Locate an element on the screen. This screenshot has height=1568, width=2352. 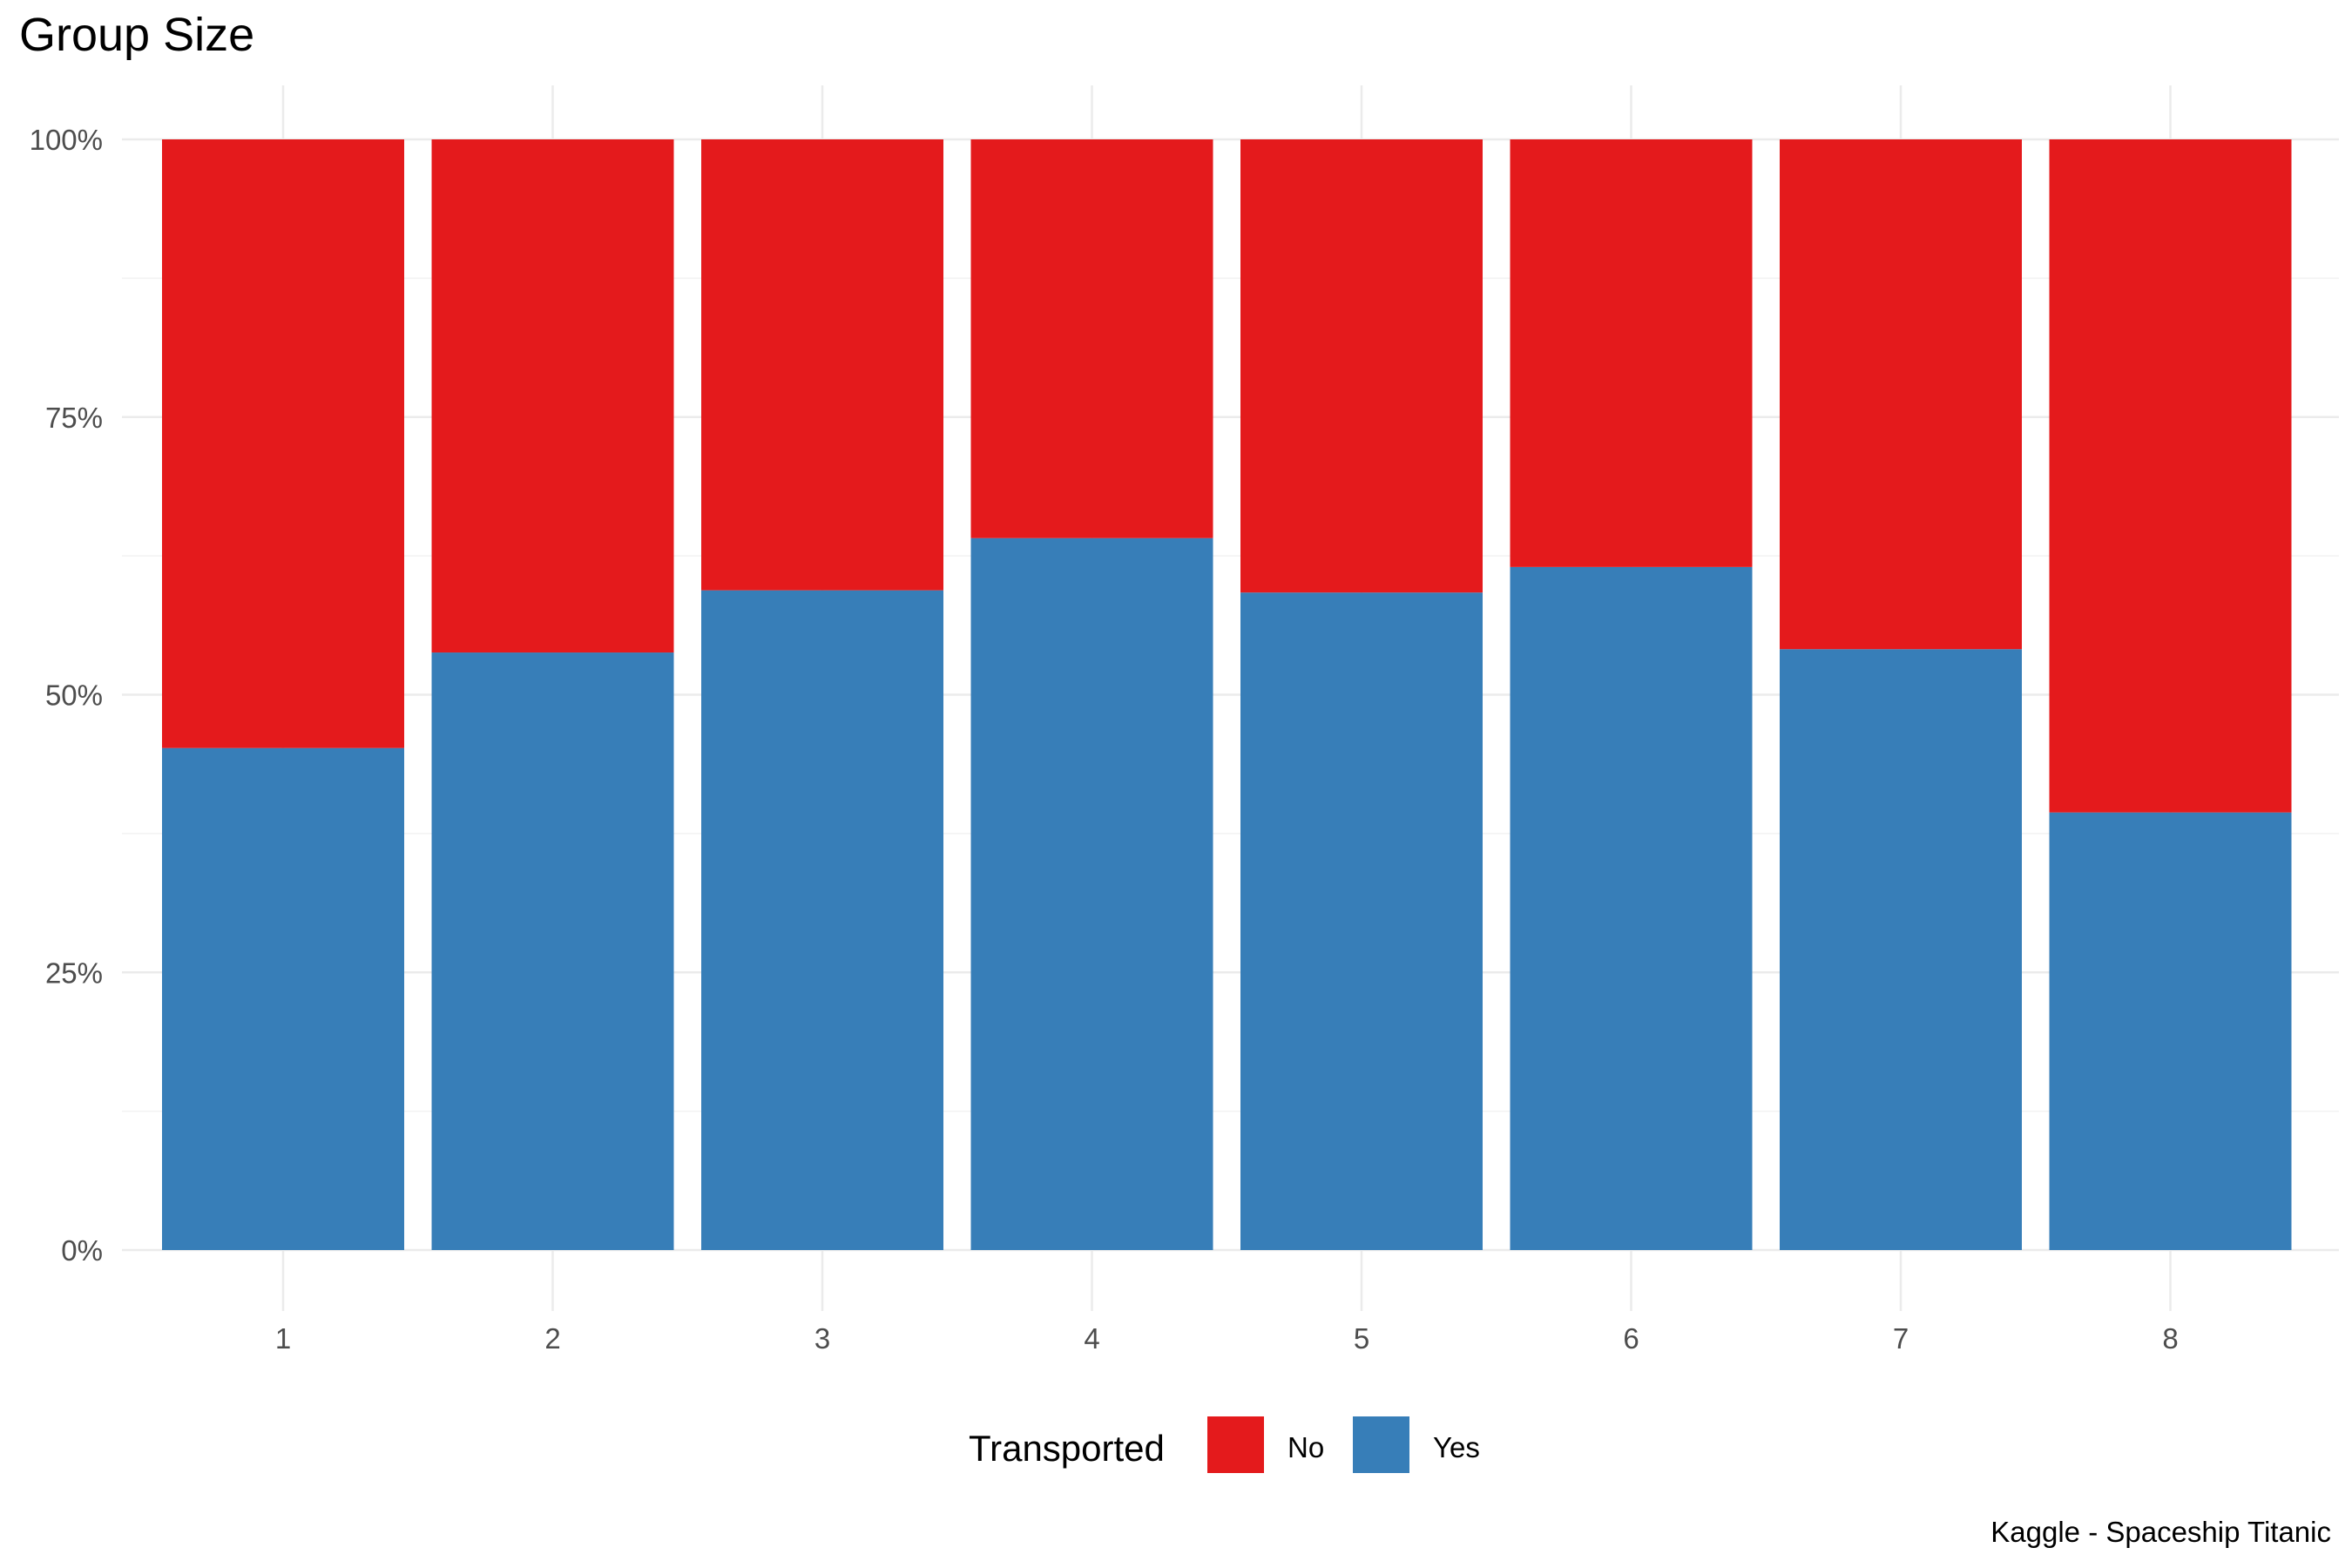
x-tick-label: 4 is located at coordinates (1091, 1339).